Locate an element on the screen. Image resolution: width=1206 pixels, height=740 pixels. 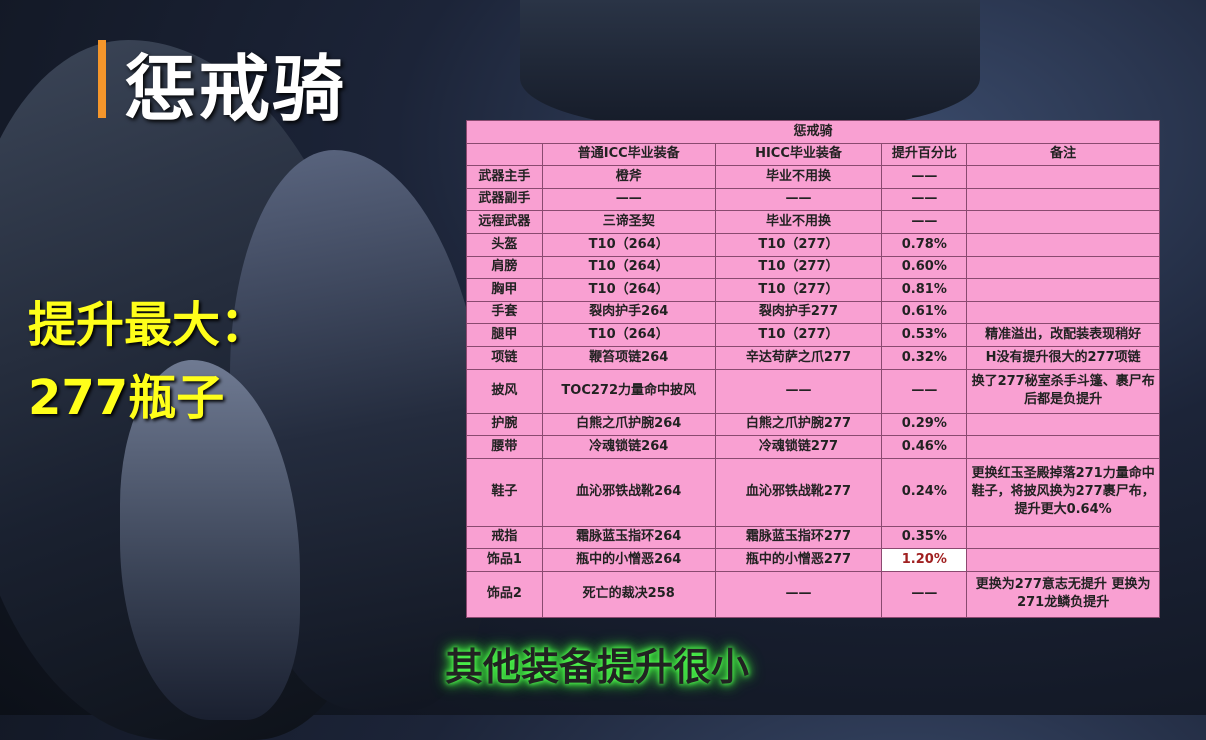
table-title-row: 惩戒骑 is located at coordinates (813, 132).